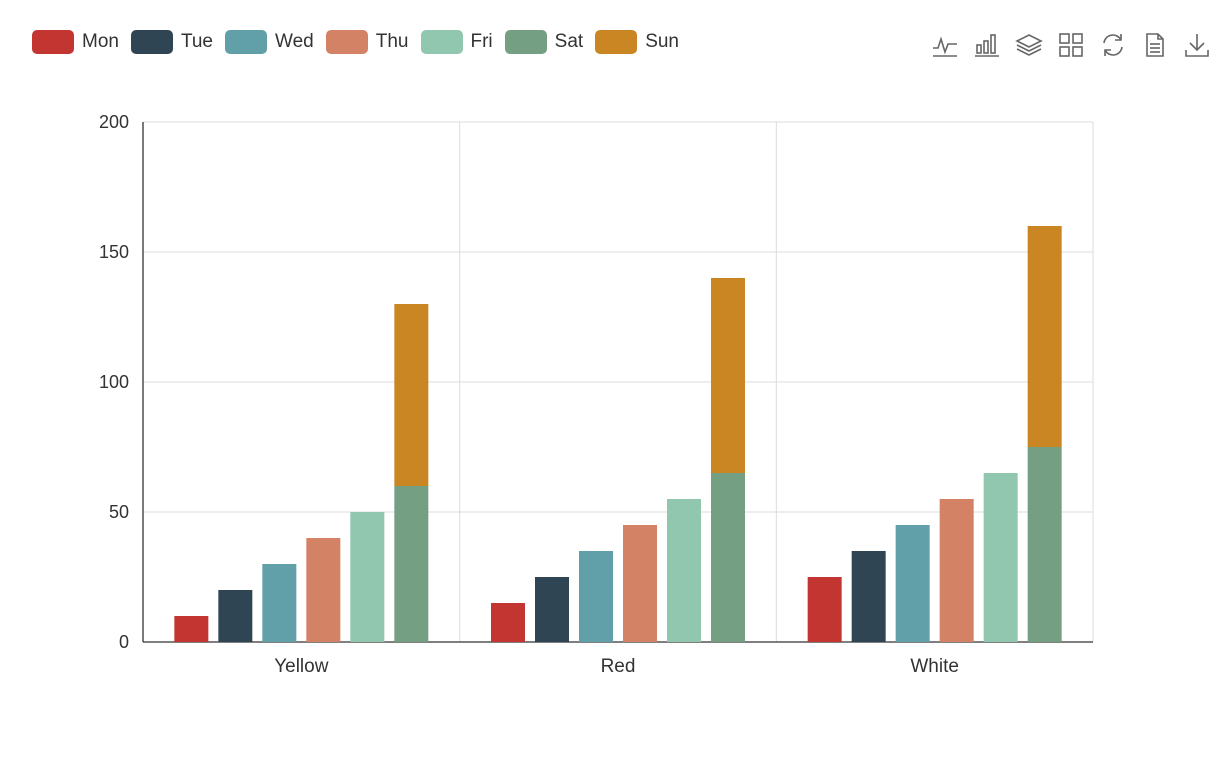 The image size is (1230, 764). Describe the element at coordinates (124, 642) in the screenshot. I see `y-tick-label: 0` at that location.